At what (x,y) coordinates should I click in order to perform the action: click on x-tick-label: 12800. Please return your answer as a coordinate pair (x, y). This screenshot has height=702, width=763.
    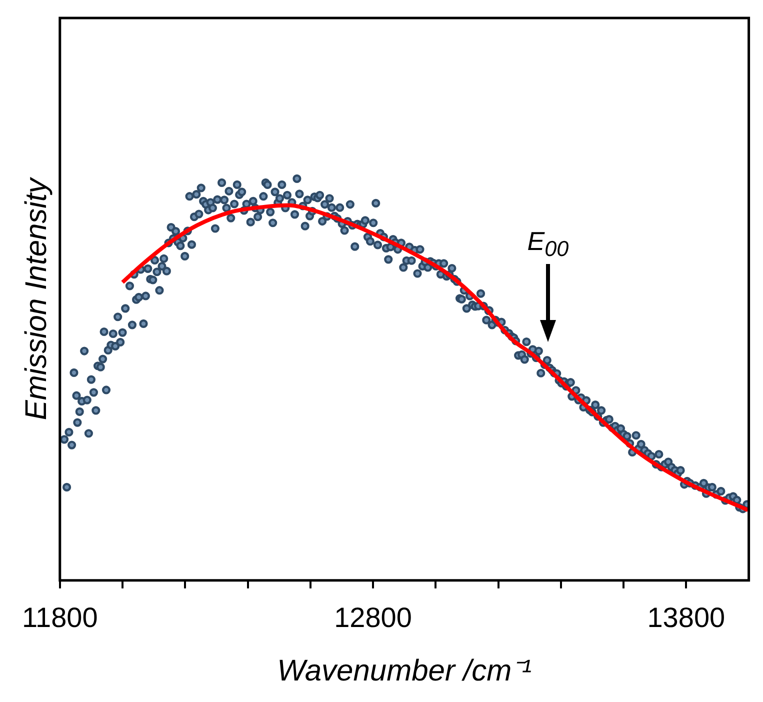
    Looking at the image, I should click on (373, 617).